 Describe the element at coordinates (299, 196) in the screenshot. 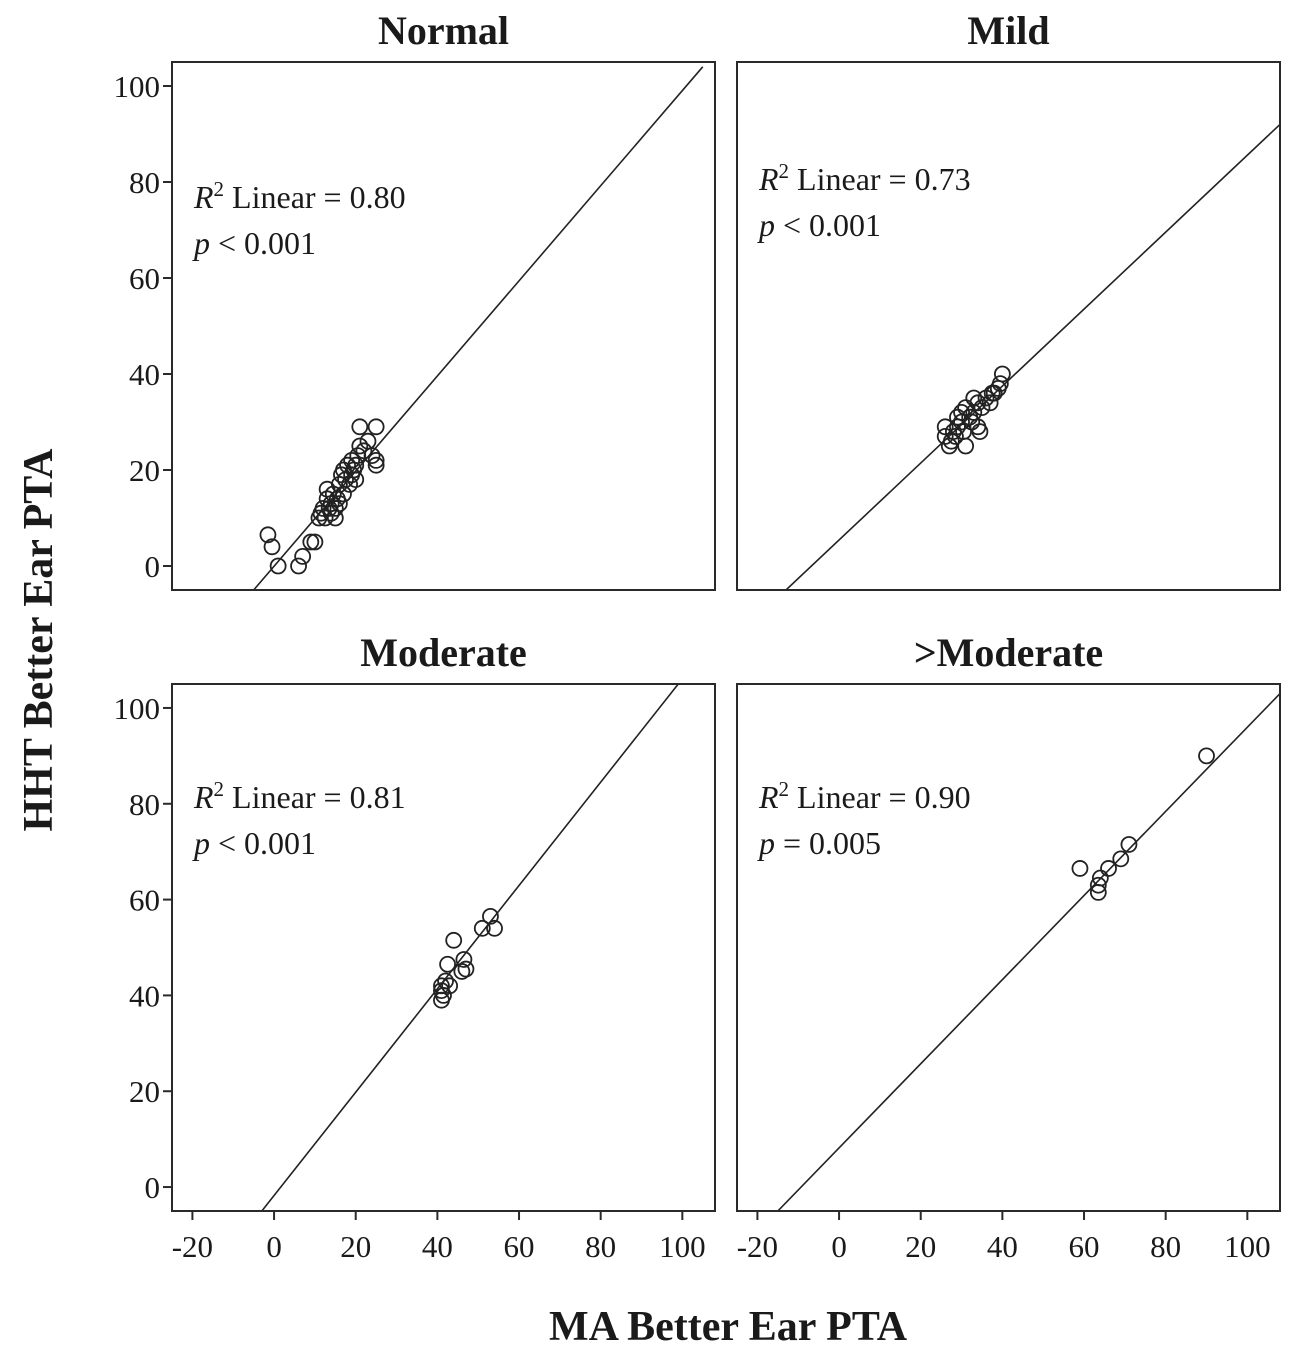

I see `r-squared-annotation: R2 Linear = 0.80` at that location.